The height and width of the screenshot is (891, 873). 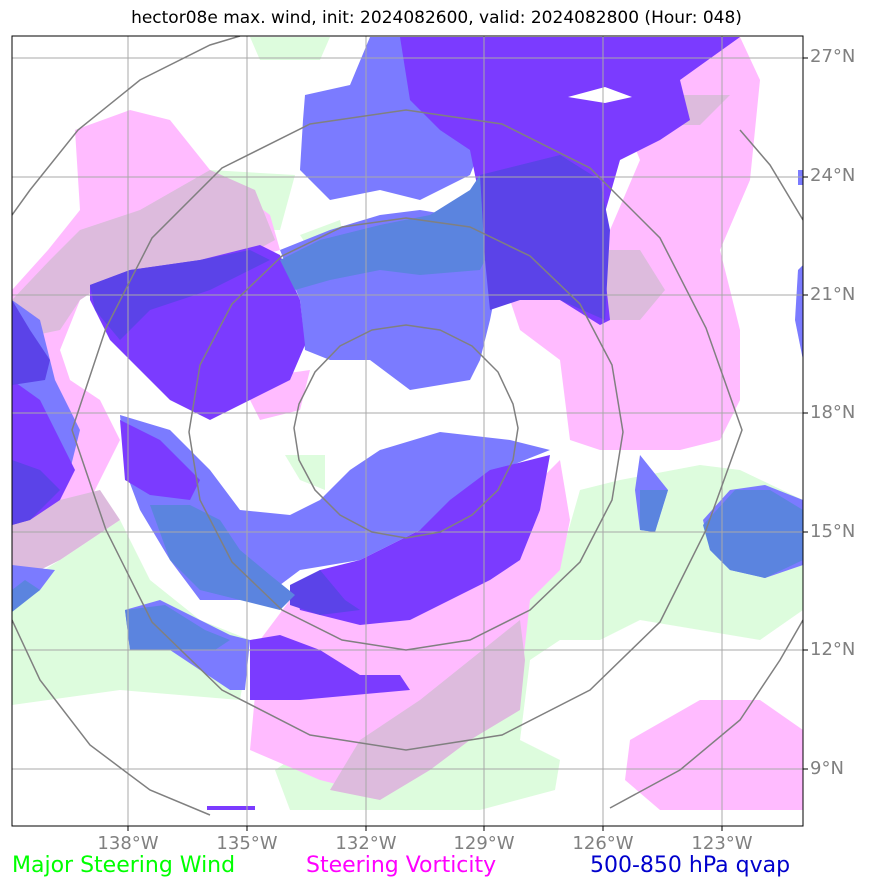 I want to click on lon-label: 132°W, so click(x=366, y=843).